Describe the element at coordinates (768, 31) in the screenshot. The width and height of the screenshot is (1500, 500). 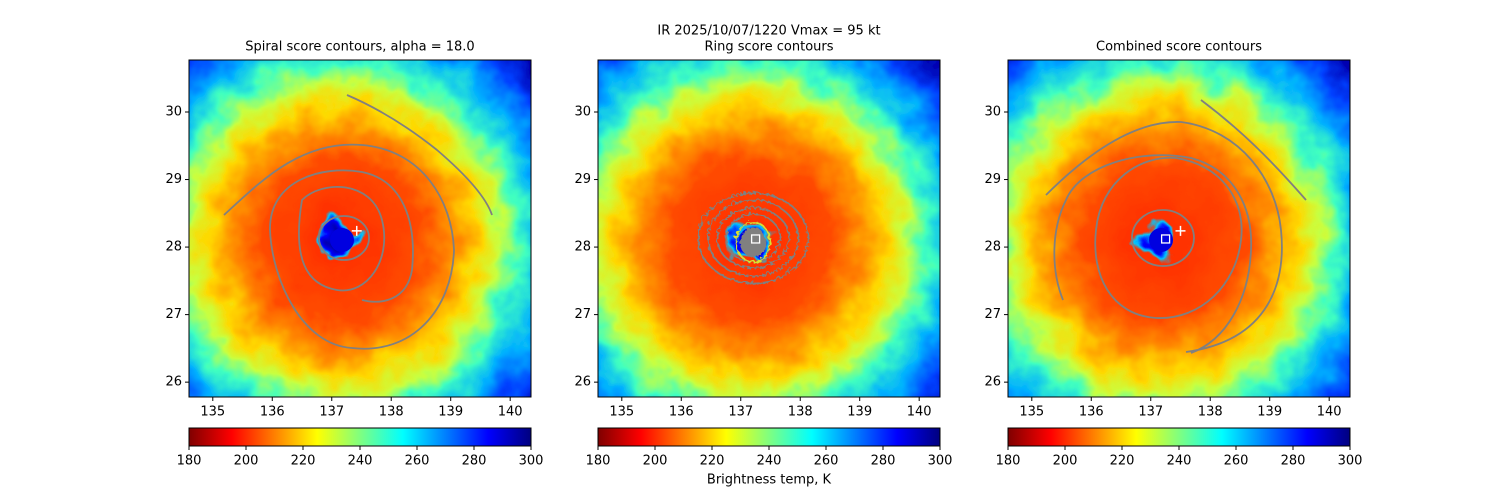
I see `figure-title: IR 2025/10/07/1220 Vmax = 95 kt` at that location.